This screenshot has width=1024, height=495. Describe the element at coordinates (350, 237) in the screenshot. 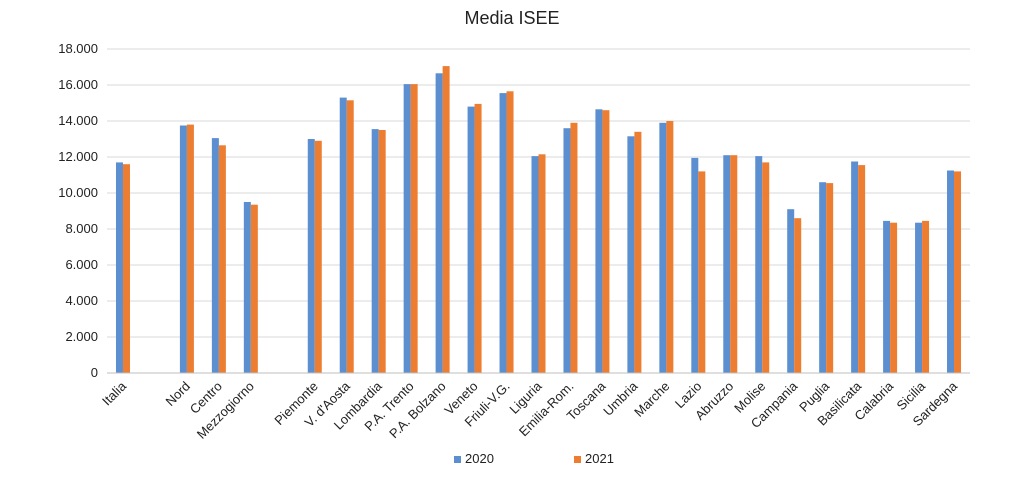

I see `bar-2021-v-d-aosta` at that location.